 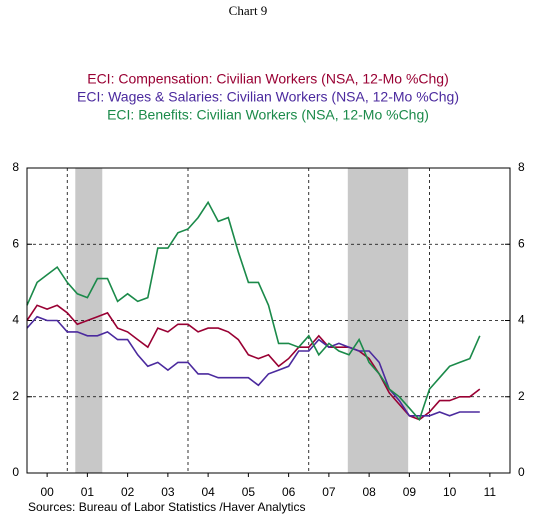 I want to click on x-tick-label: 09, so click(x=410, y=492).